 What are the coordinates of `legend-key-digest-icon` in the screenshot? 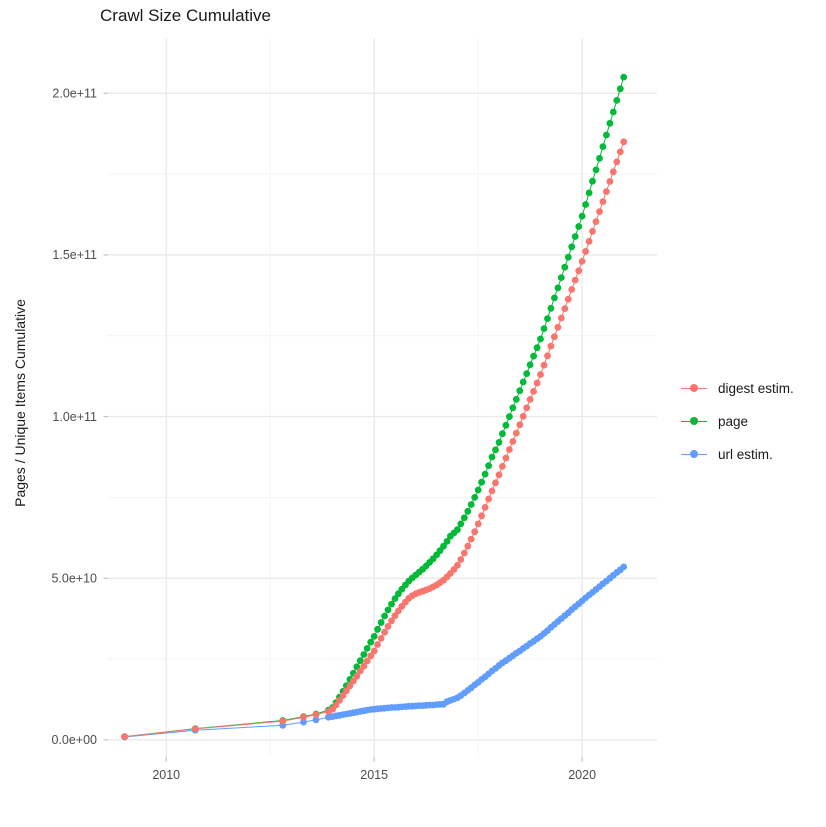 It's located at (694, 388).